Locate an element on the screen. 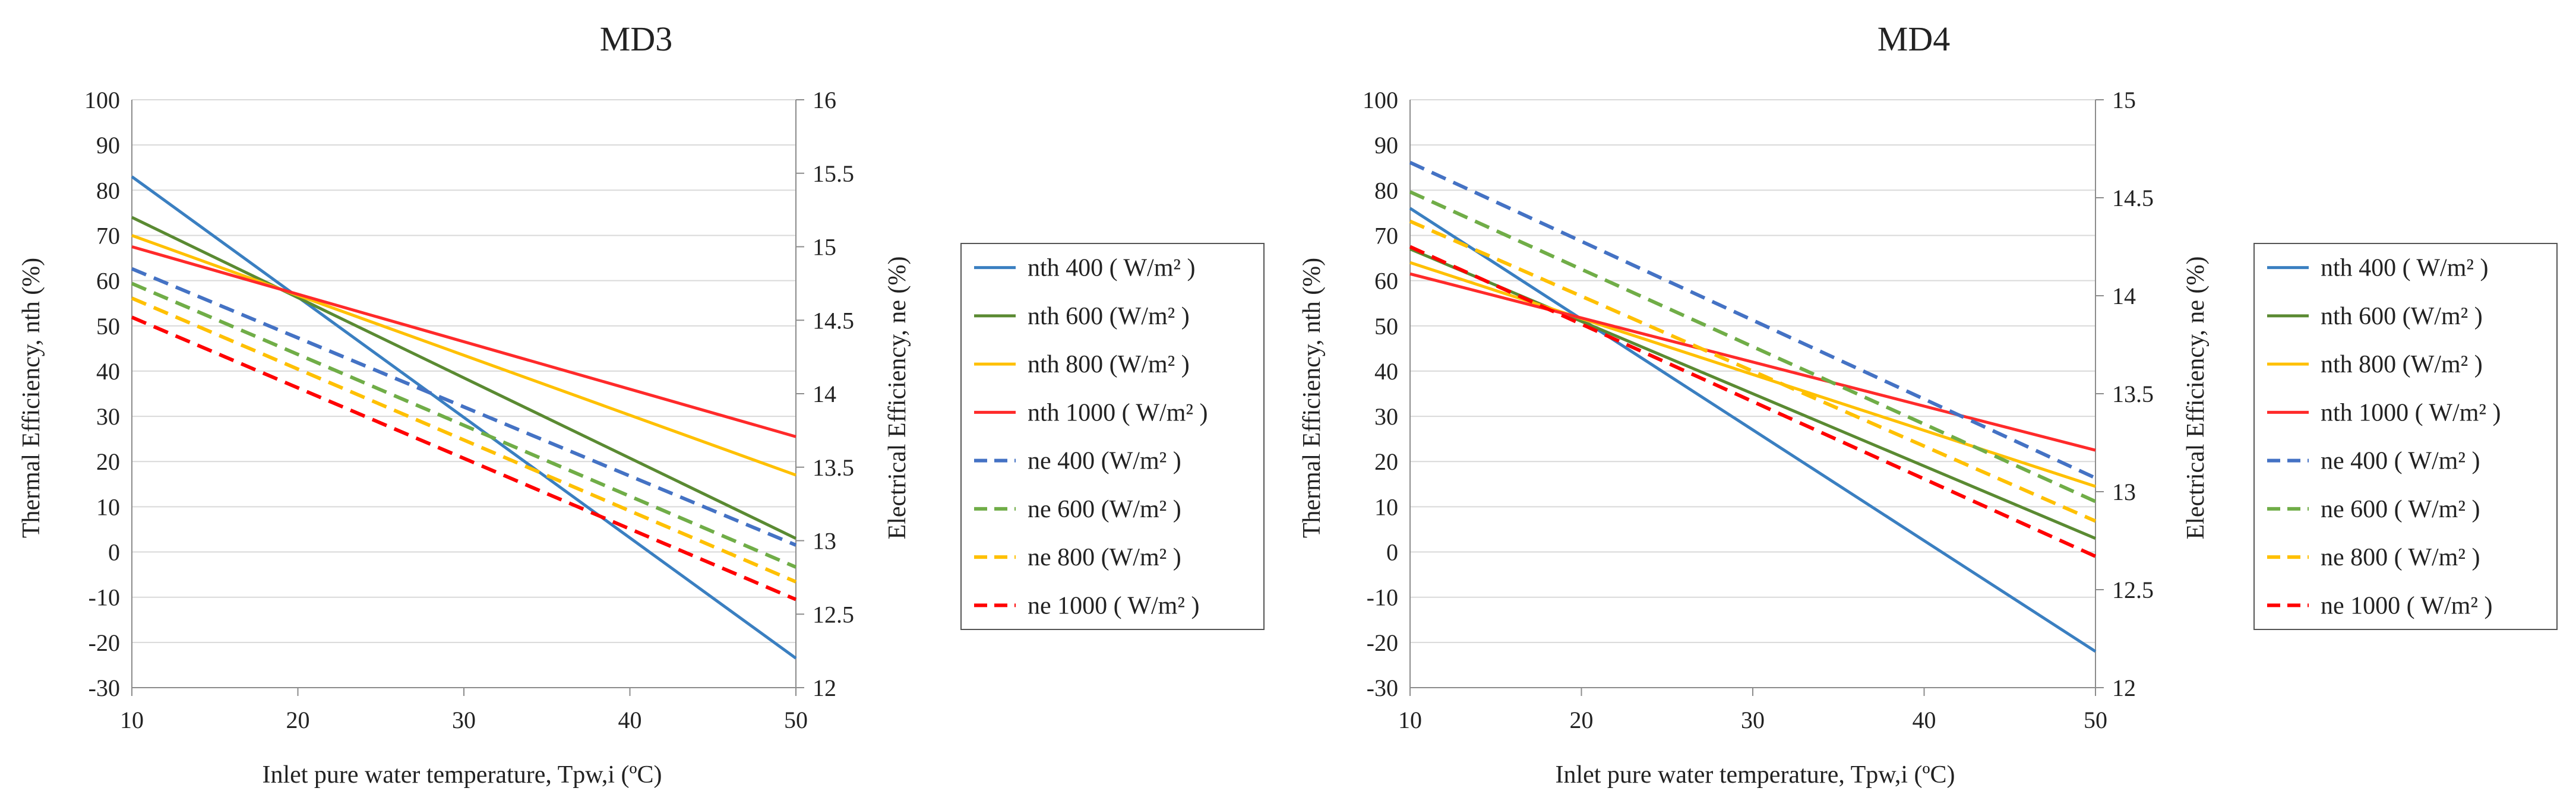  chart-title: MD3 is located at coordinates (636, 39).